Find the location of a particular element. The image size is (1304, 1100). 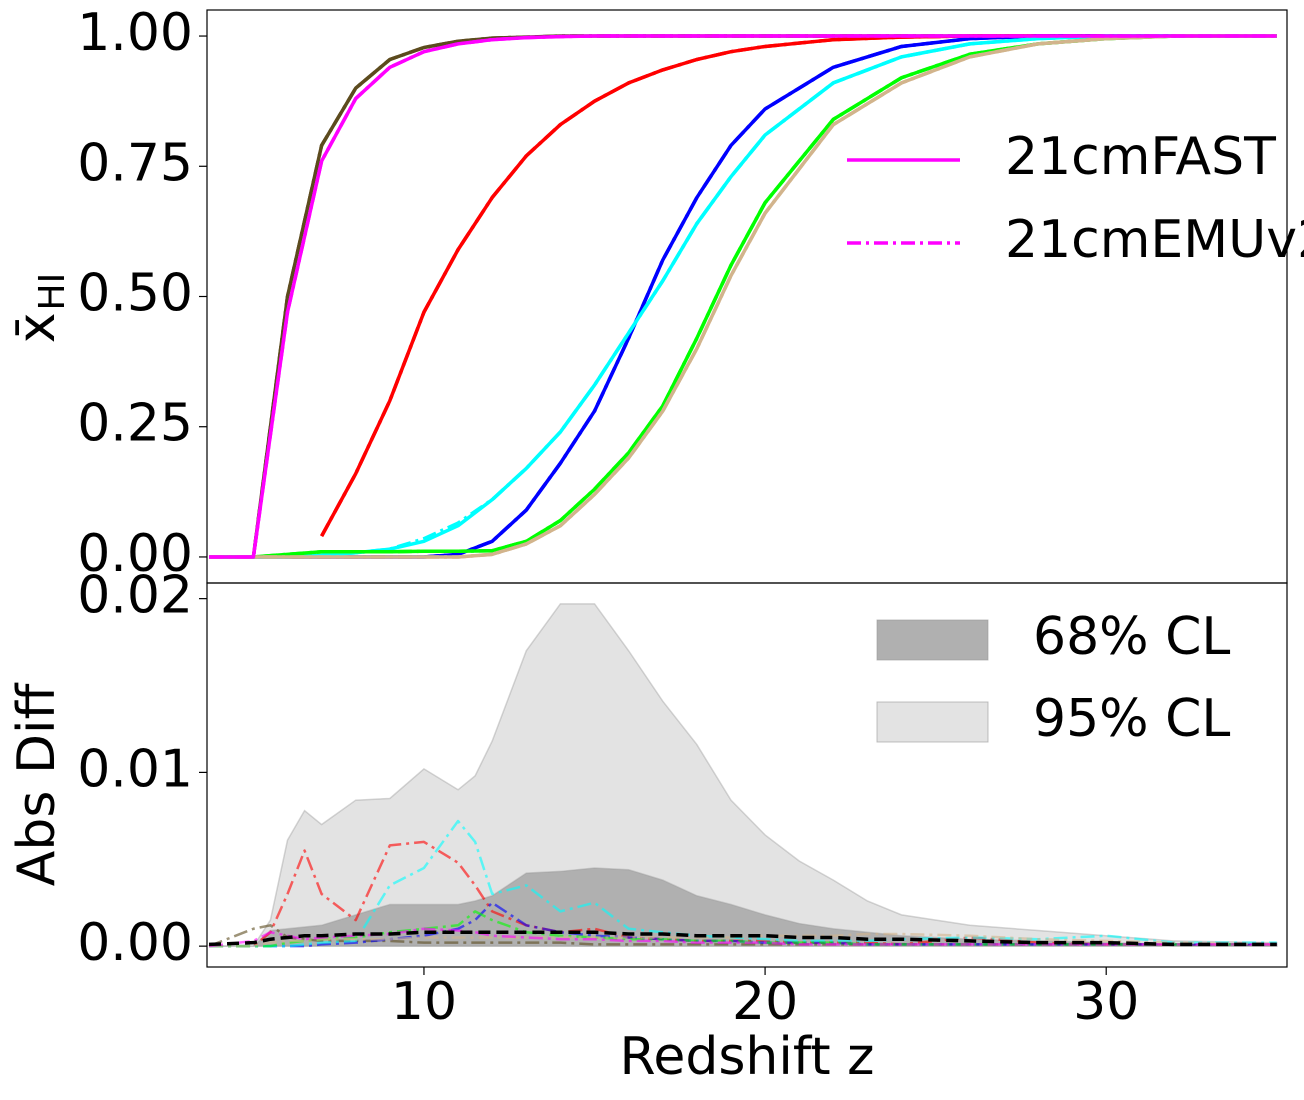

x-axis-label: Redshift z is located at coordinates (747, 1057).